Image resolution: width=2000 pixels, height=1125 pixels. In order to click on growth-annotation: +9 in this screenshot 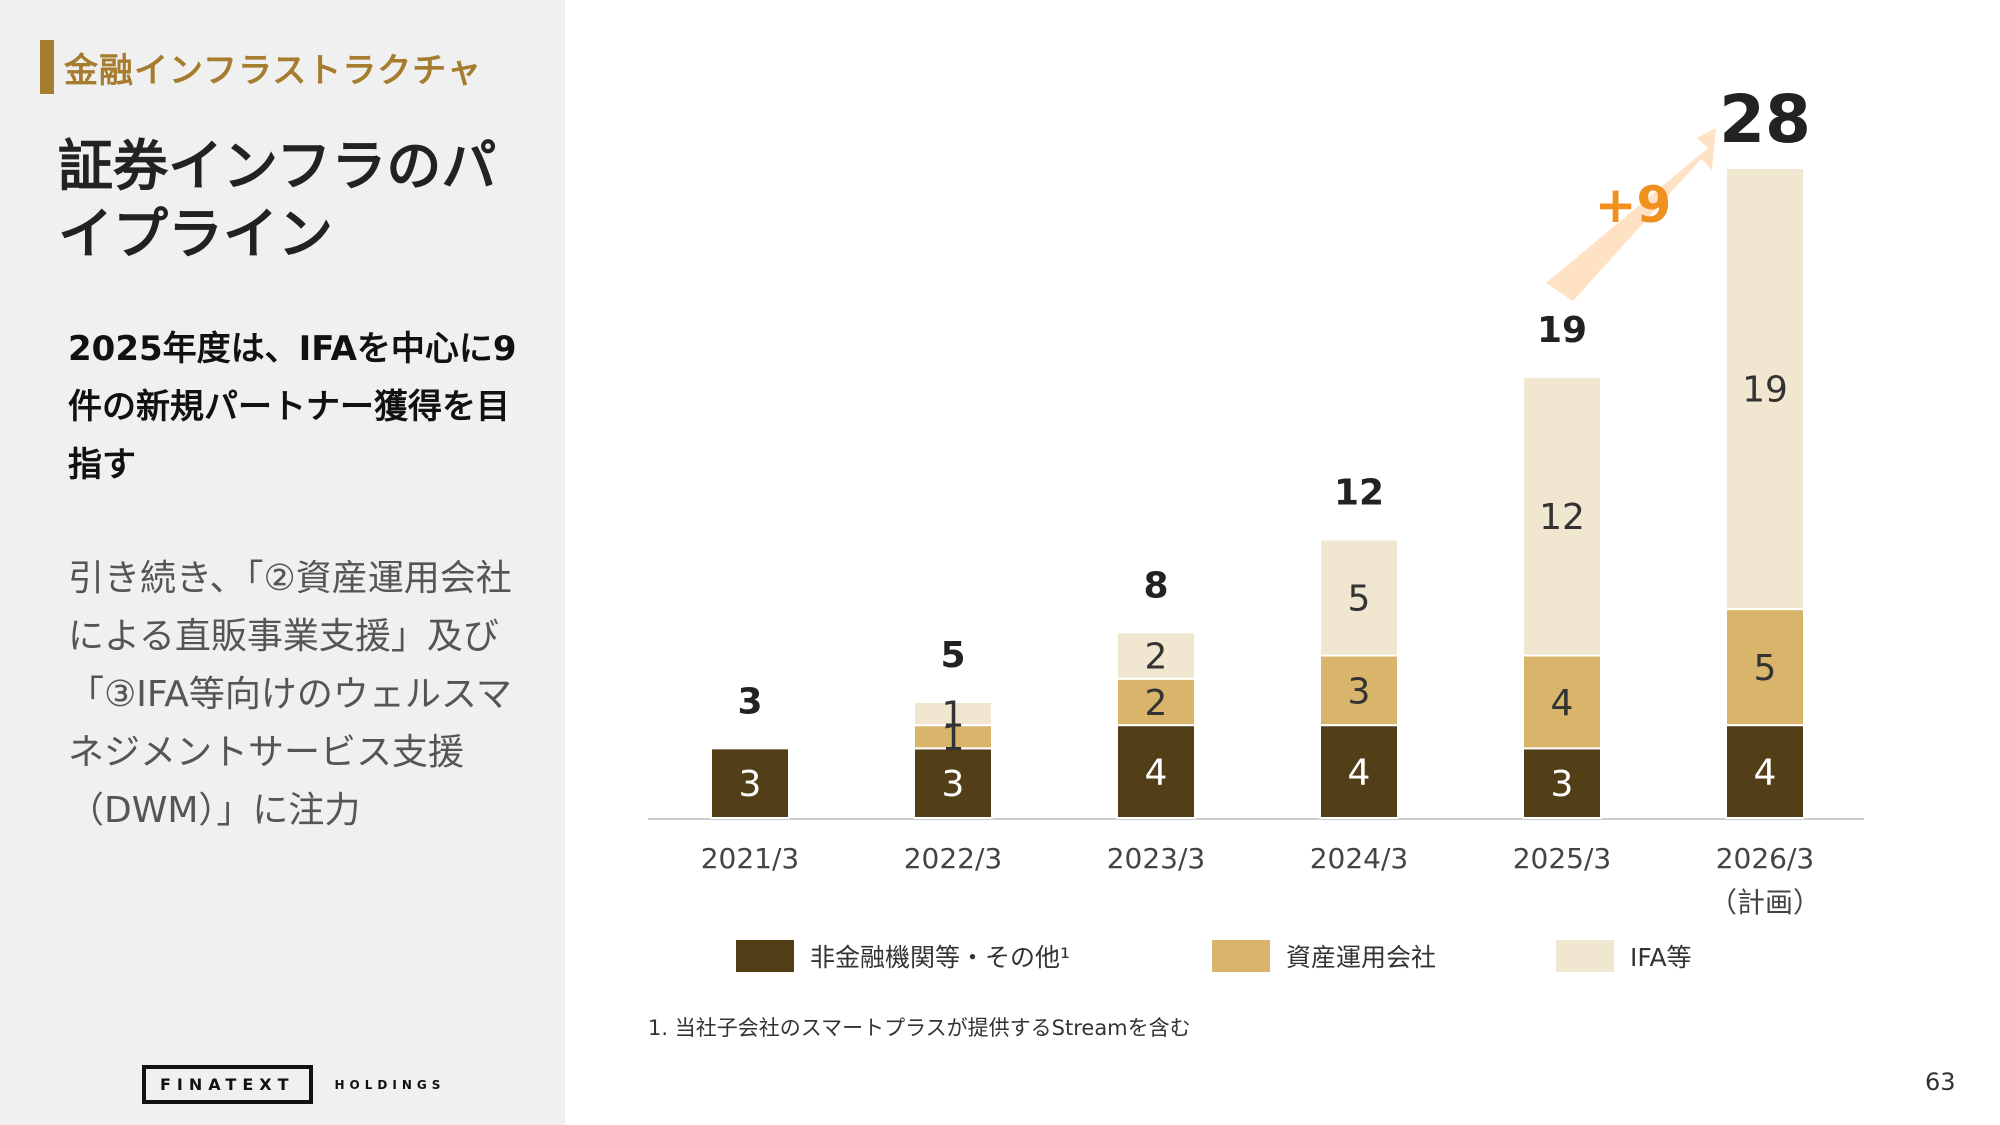, I will do `click(1633, 205)`.